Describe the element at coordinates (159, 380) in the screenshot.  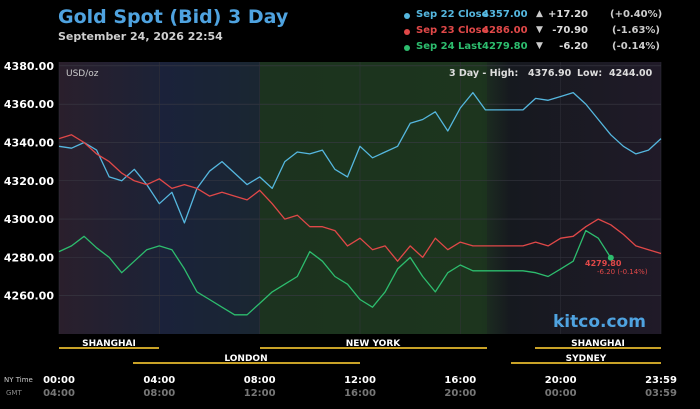
I see `x-tick-ny: 04:00` at that location.